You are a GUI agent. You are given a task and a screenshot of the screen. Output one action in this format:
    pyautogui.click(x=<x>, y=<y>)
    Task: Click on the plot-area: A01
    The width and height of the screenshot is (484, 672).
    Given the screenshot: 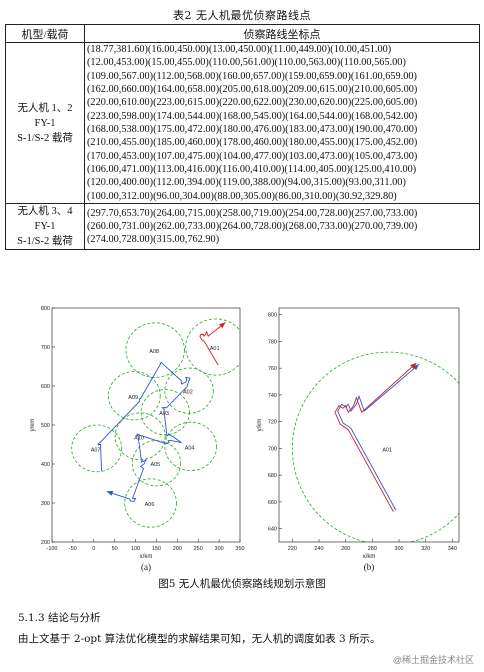 What is the action you would take?
    pyautogui.click(x=375, y=446)
    